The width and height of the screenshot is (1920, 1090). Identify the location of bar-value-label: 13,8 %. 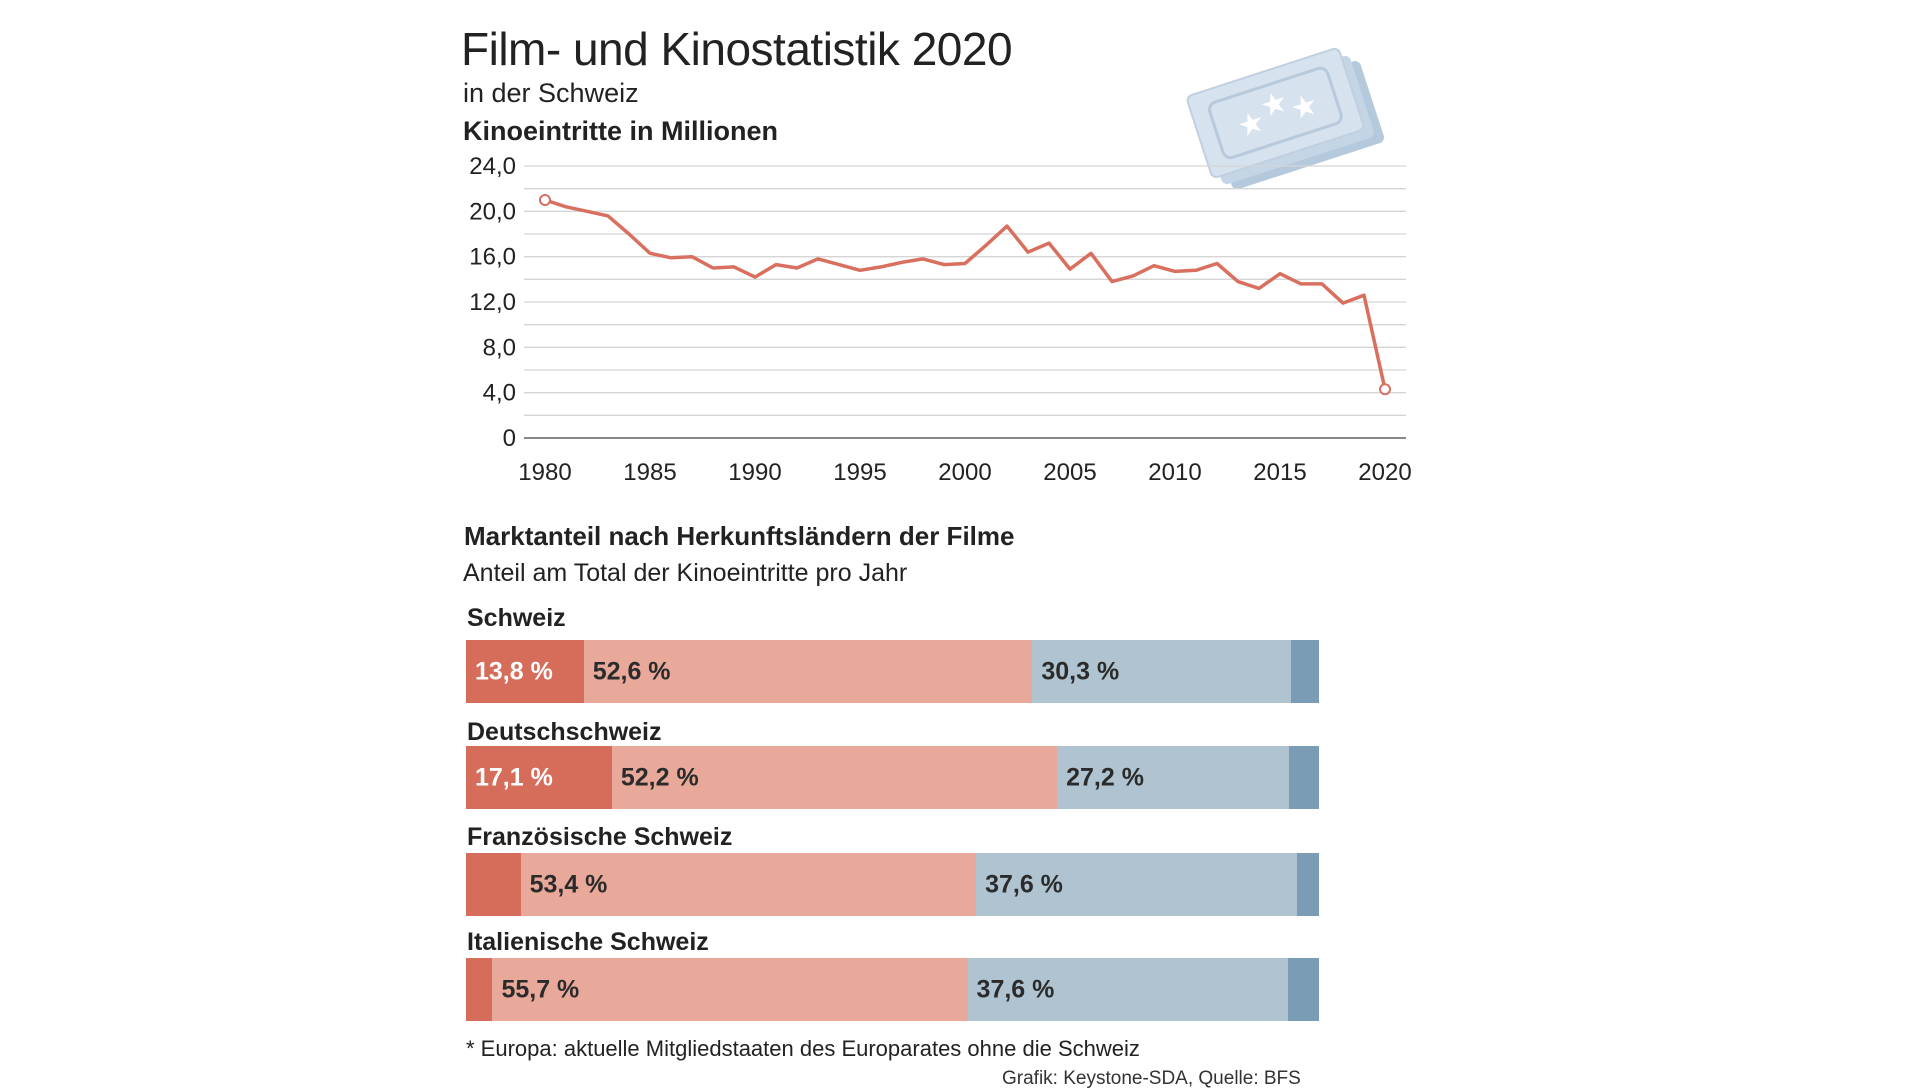
(514, 671).